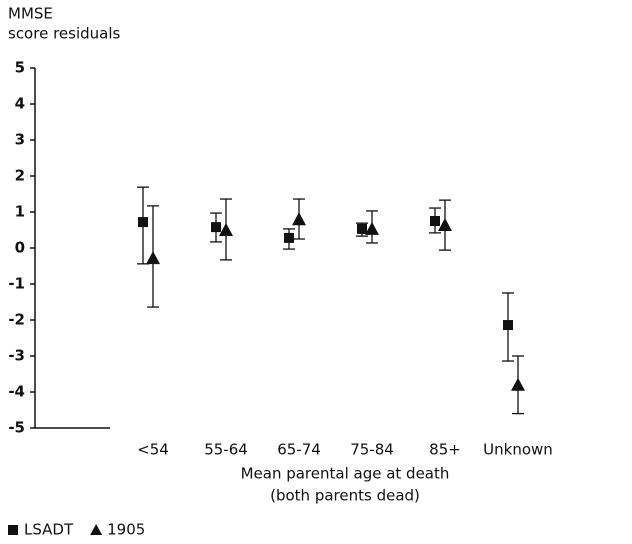 The image size is (632, 544). Describe the element at coordinates (16, 284) in the screenshot. I see `y-tick-label: -1` at that location.